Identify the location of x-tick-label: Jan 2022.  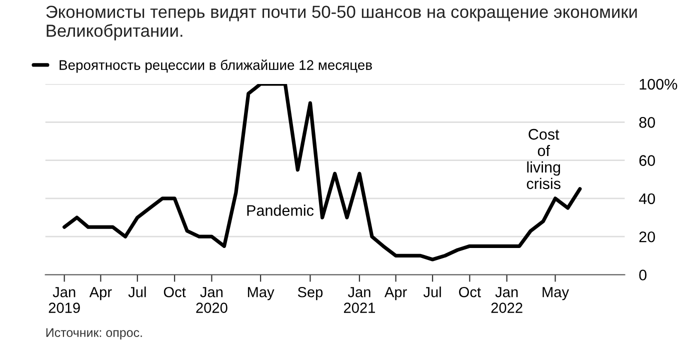
(506, 300).